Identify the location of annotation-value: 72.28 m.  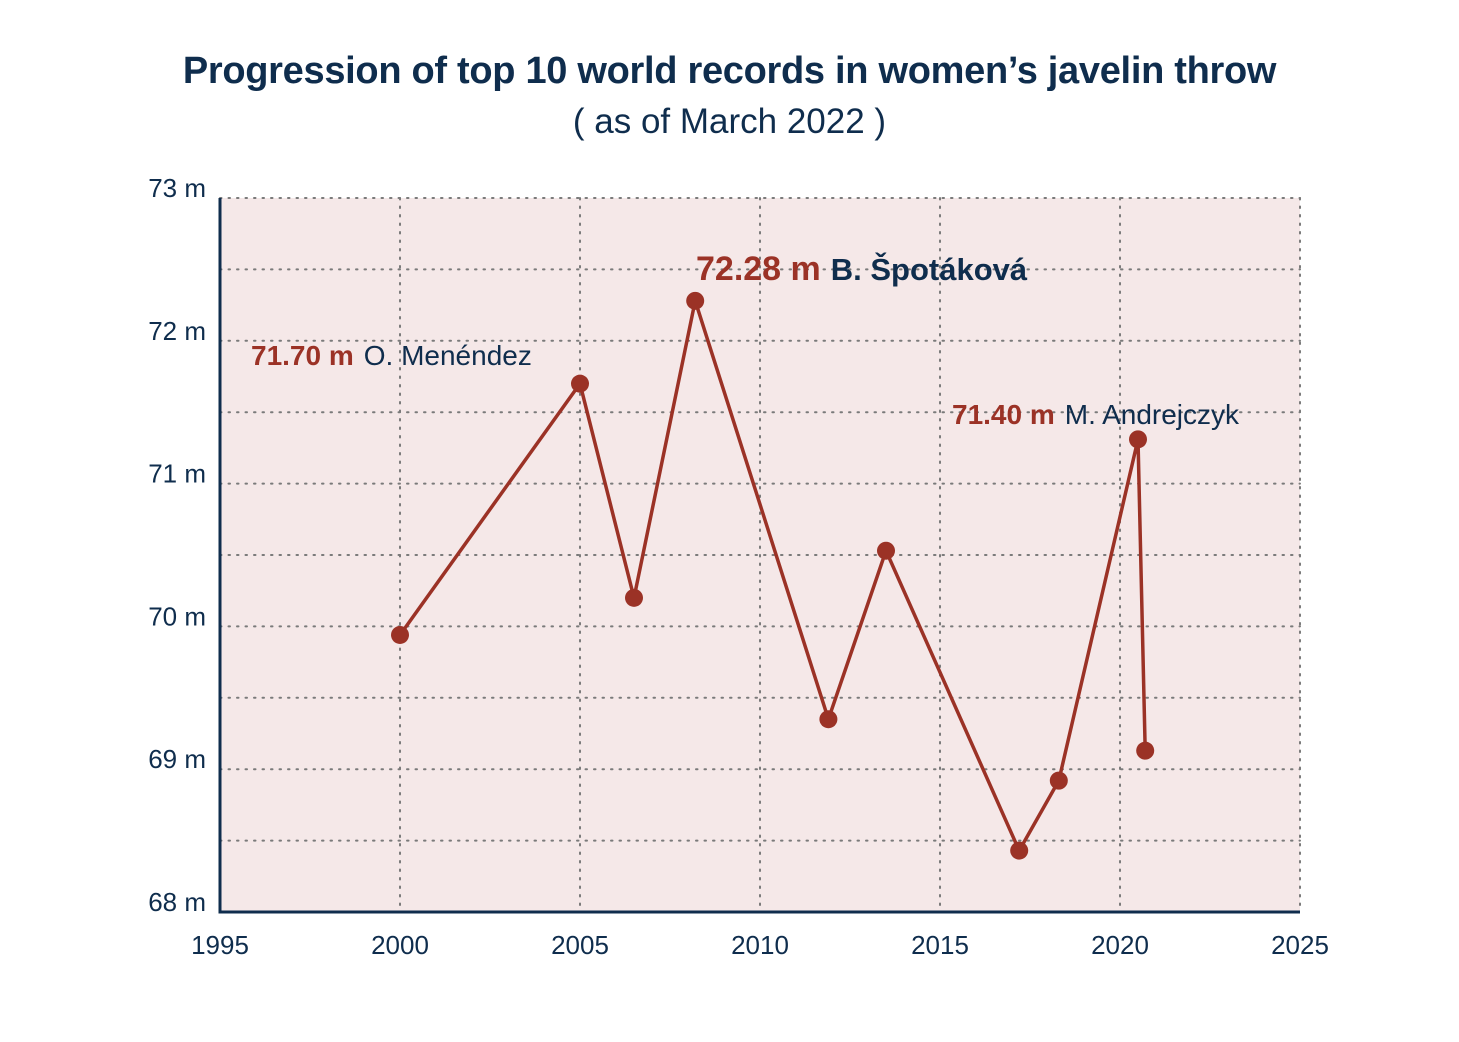
(758, 269).